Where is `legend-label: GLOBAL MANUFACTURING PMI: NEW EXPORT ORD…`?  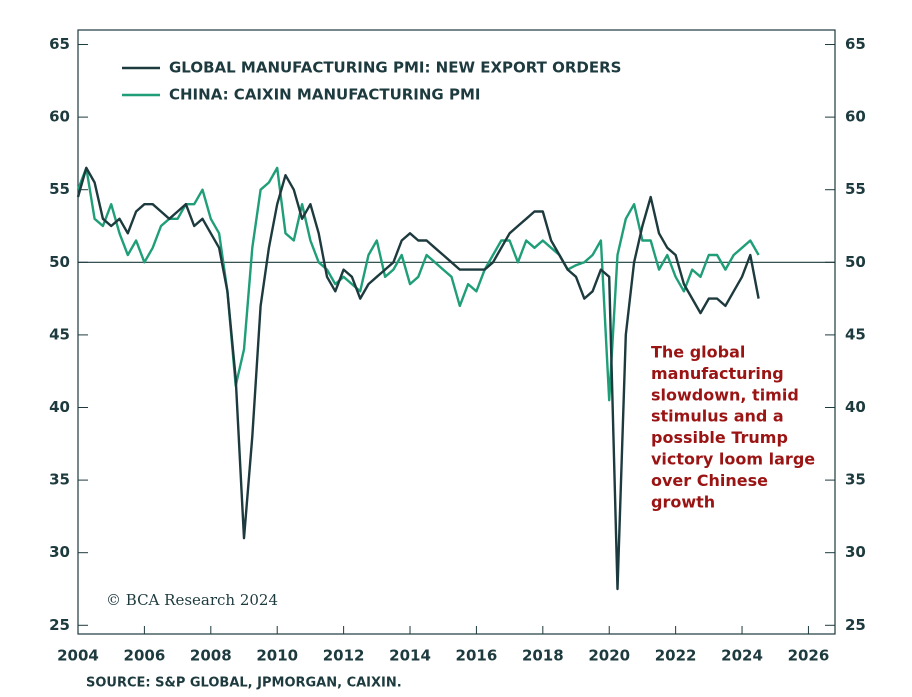 legend-label: GLOBAL MANUFACTURING PMI: NEW EXPORT ORD… is located at coordinates (395, 68).